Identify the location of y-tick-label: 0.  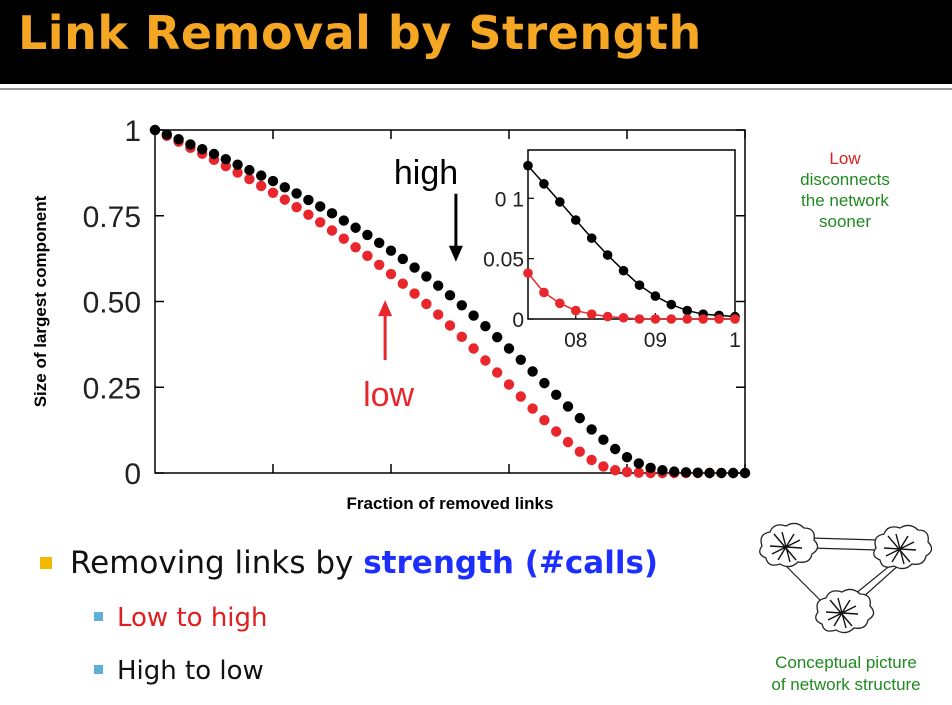
(132, 474).